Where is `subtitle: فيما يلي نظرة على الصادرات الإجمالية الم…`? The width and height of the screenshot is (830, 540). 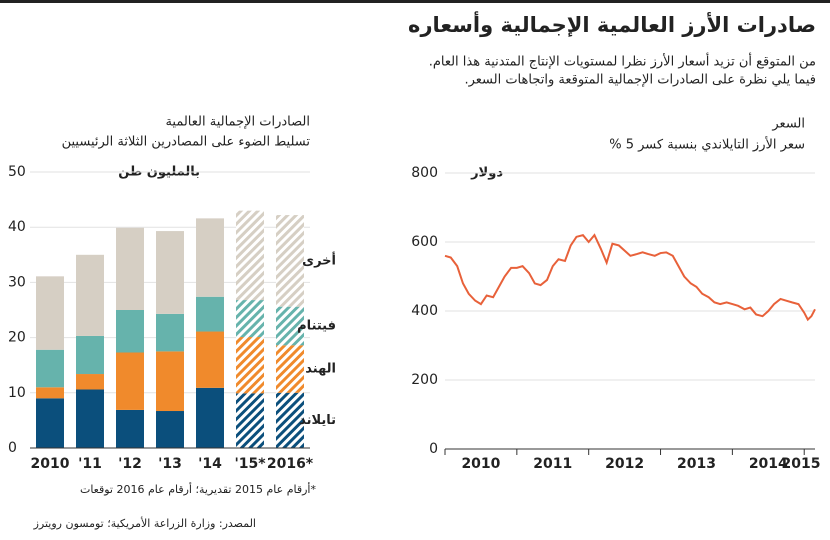 subtitle: فيما يلي نظرة على الصادرات الإجمالية الم… is located at coordinates (640, 80).